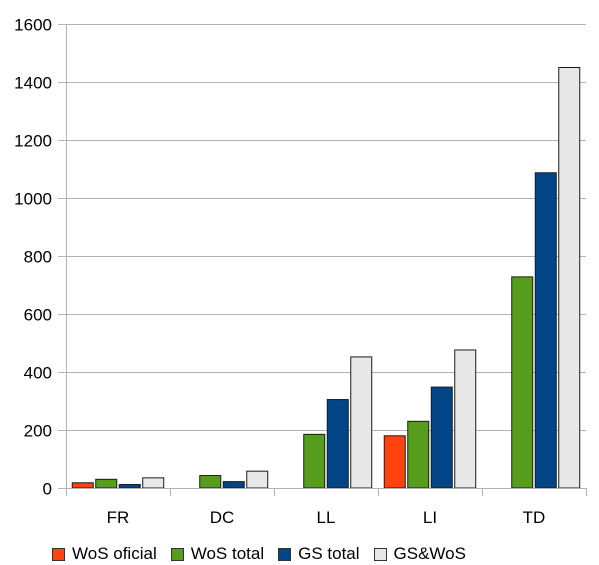 This screenshot has width=599, height=565. What do you see at coordinates (233, 485) in the screenshot?
I see `bar-gs-total-dc` at bounding box center [233, 485].